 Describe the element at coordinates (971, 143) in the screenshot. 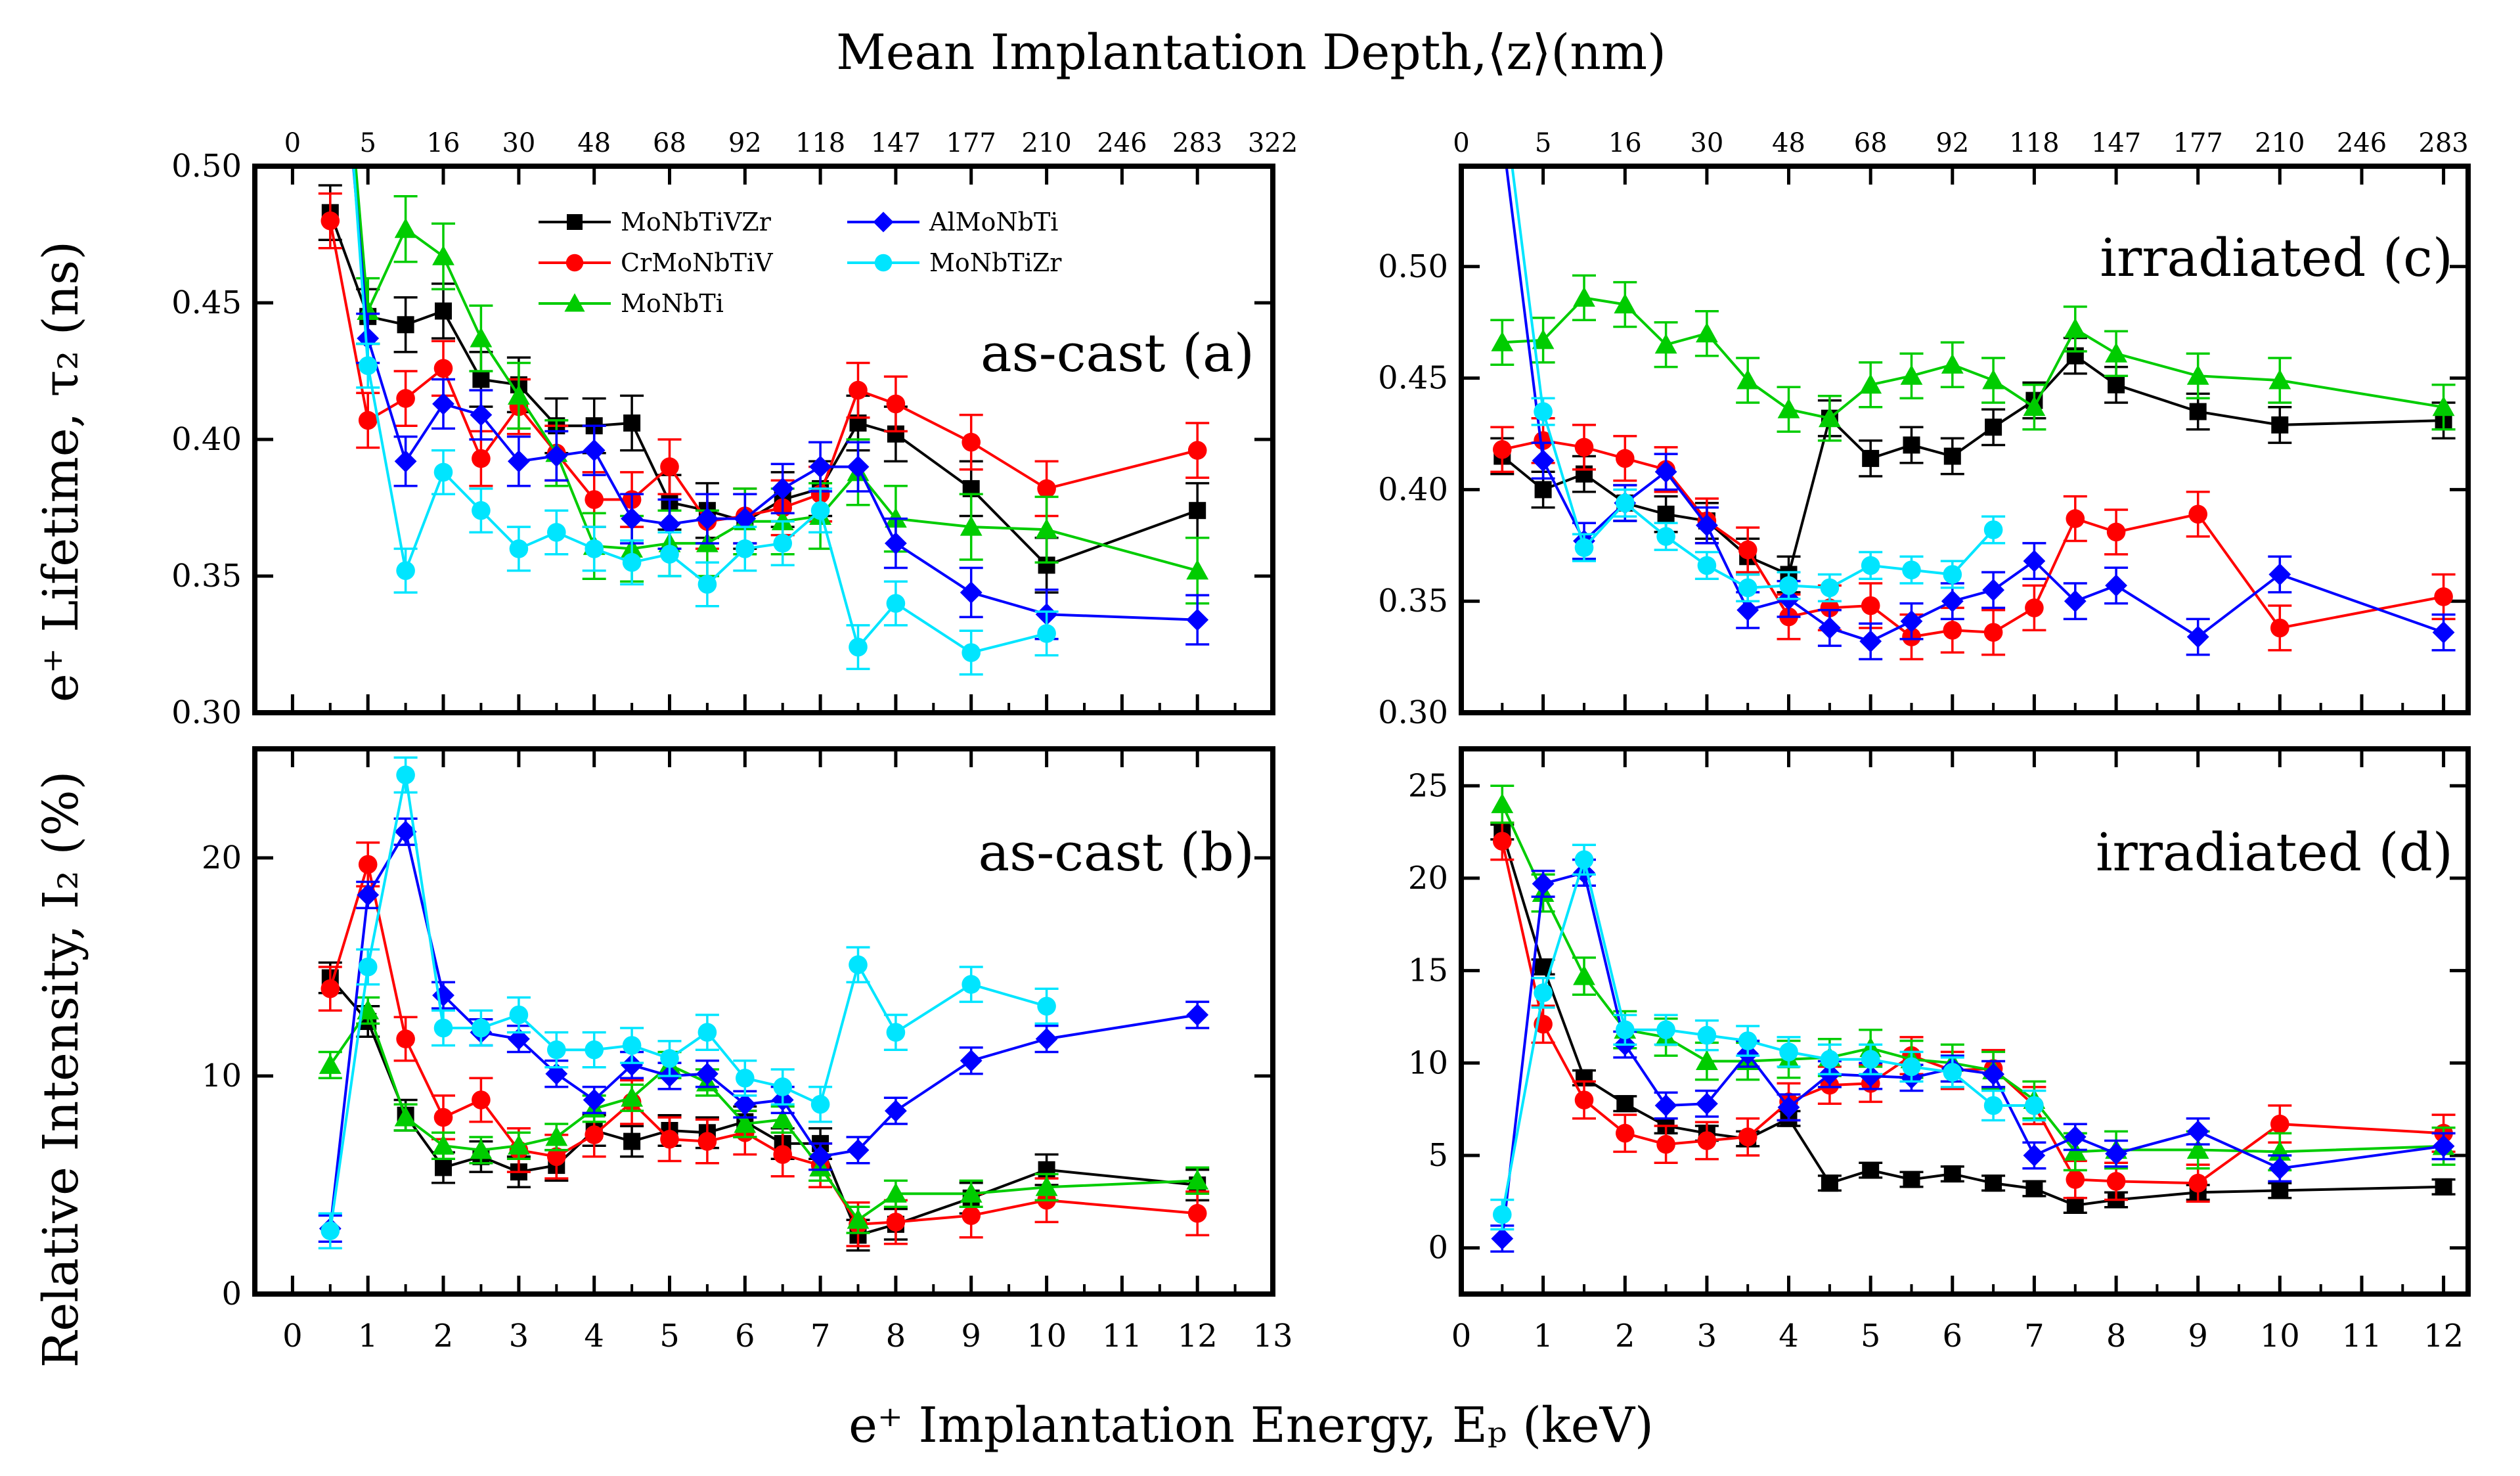

I see `top-depth-tick-label: 177` at that location.